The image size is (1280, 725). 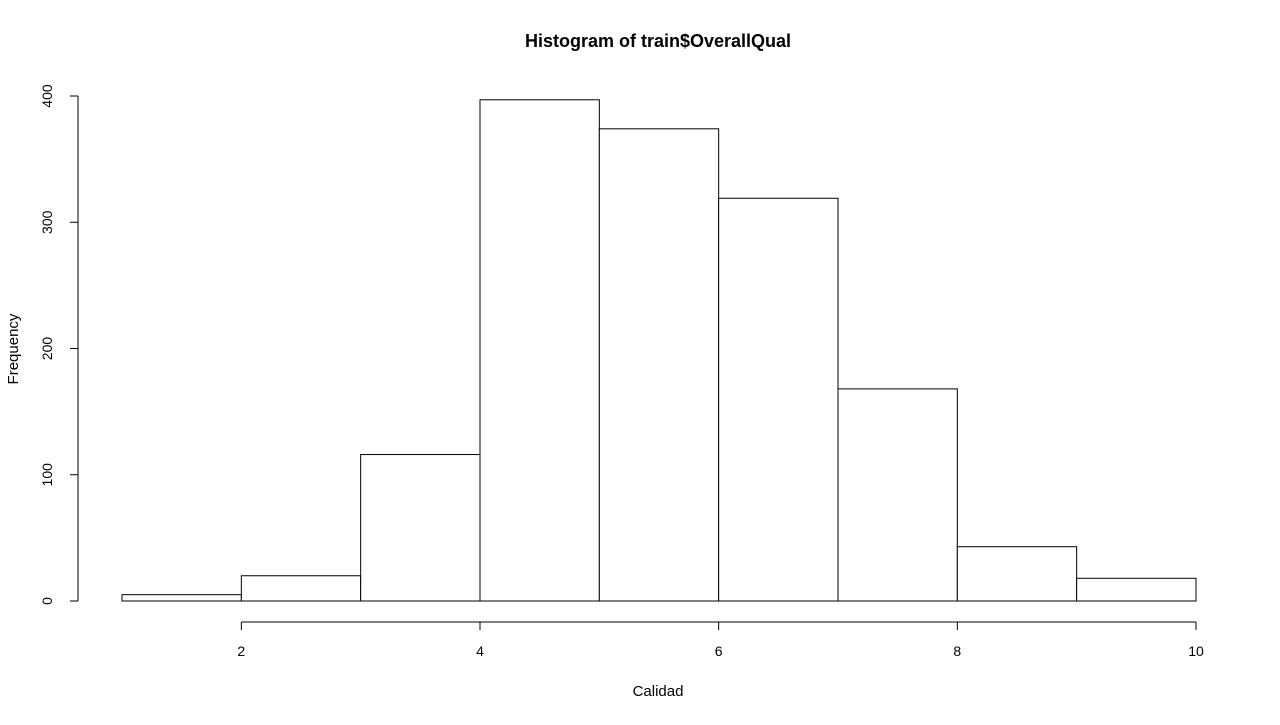 I want to click on x-tick-label: 8, so click(x=957, y=651).